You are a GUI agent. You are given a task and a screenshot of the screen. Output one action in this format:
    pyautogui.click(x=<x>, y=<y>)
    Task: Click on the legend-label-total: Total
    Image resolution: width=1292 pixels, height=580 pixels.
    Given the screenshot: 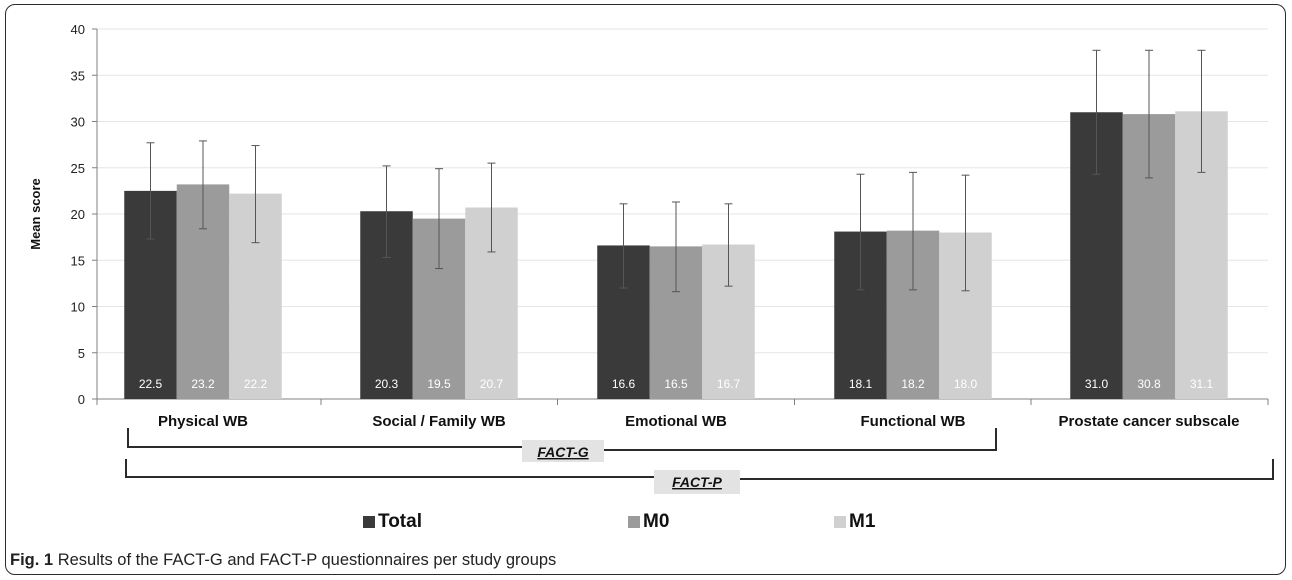 What is the action you would take?
    pyautogui.click(x=400, y=521)
    